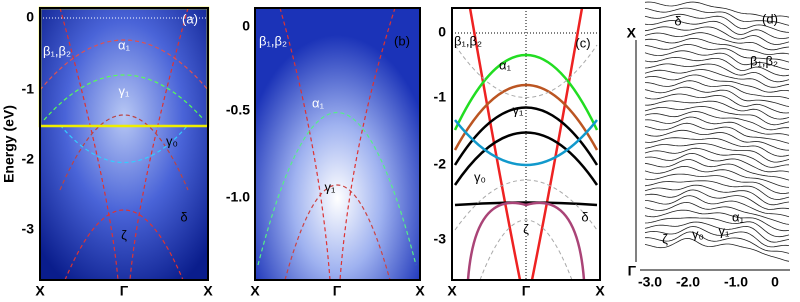 Image resolution: width=800 pixels, height=302 pixels. I want to click on y-tick-label: X, so click(632, 33).